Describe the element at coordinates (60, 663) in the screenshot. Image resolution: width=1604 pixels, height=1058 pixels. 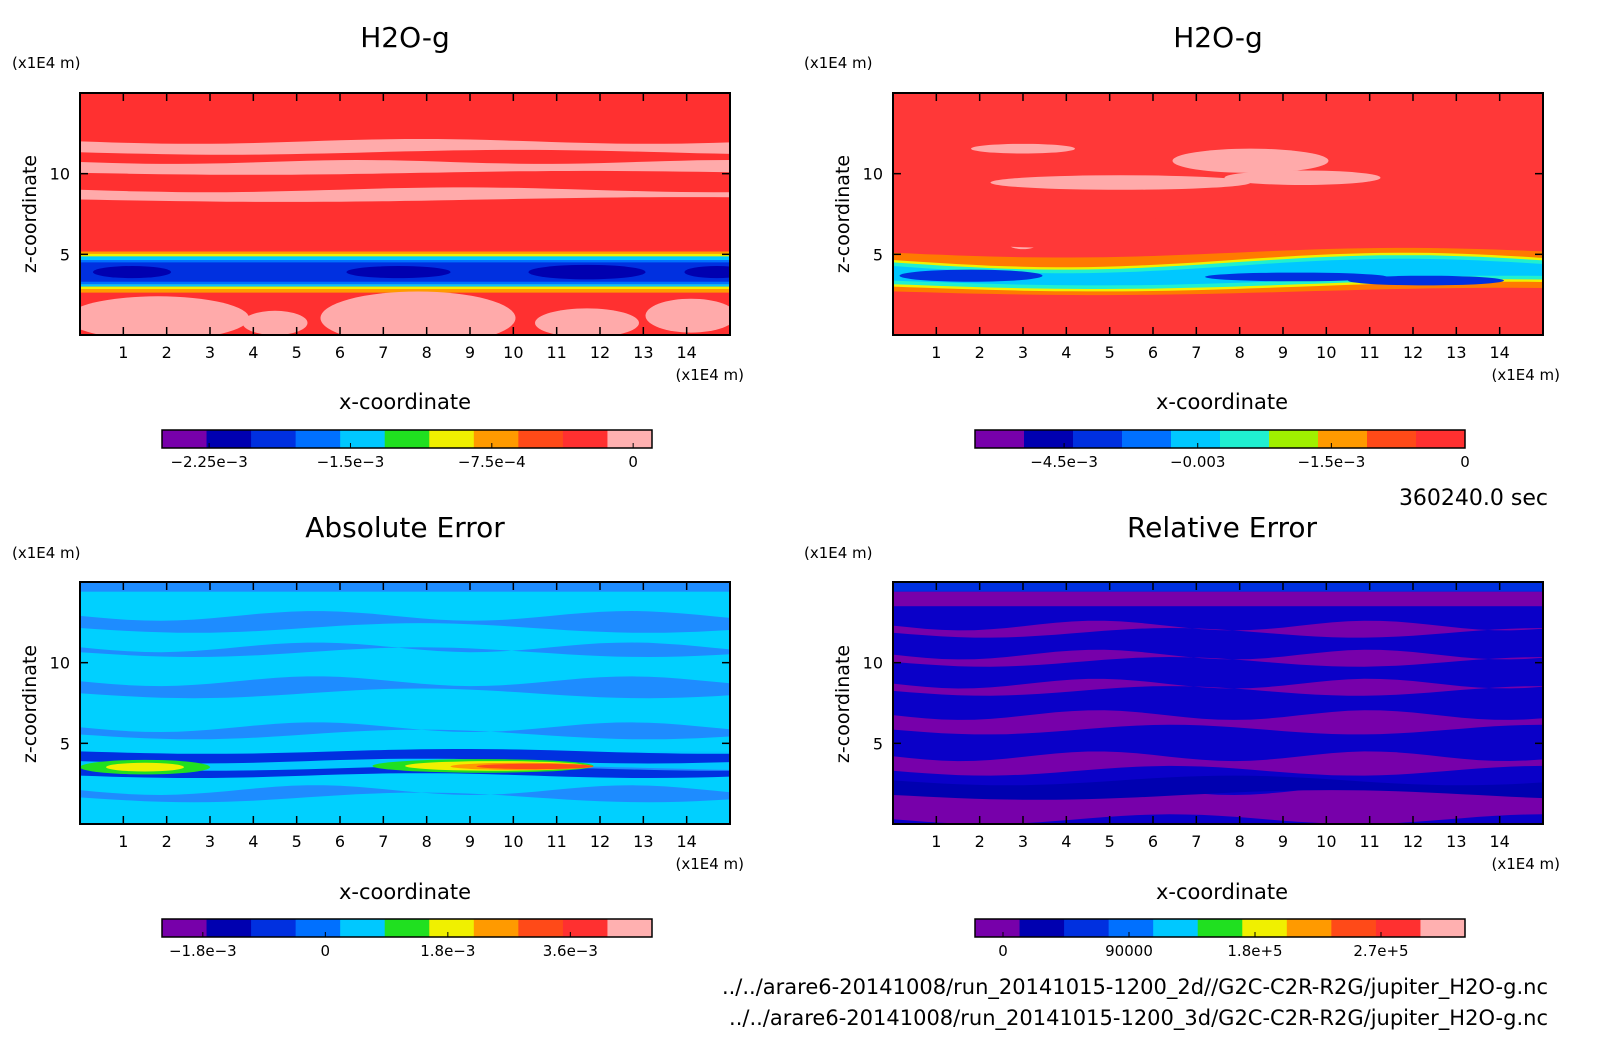
I see `y-tick-label: 10` at that location.